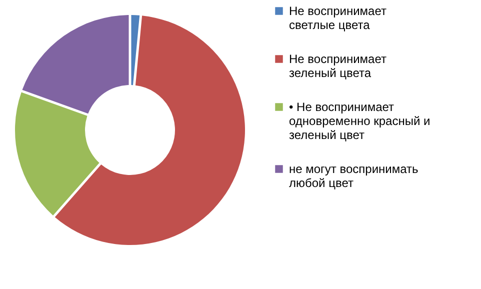 The width and height of the screenshot is (481, 289). Describe the element at coordinates (353, 176) in the screenshot. I see `legend-label: не могут воспринимать любой цвет` at that location.